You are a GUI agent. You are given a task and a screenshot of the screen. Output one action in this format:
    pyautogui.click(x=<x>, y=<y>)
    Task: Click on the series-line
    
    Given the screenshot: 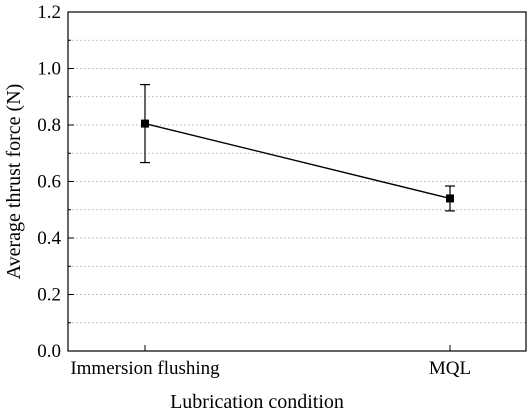 What is the action you would take?
    pyautogui.click(x=297, y=161)
    